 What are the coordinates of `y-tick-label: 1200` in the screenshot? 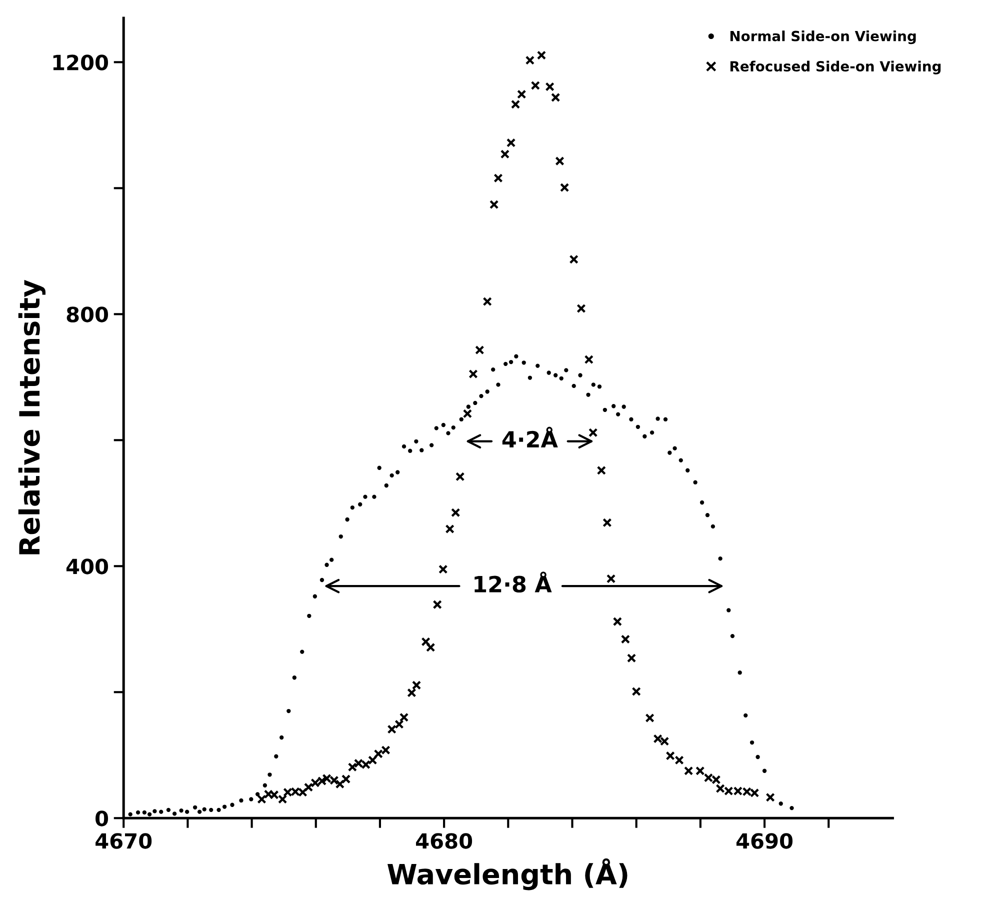 It's located at (80, 62).